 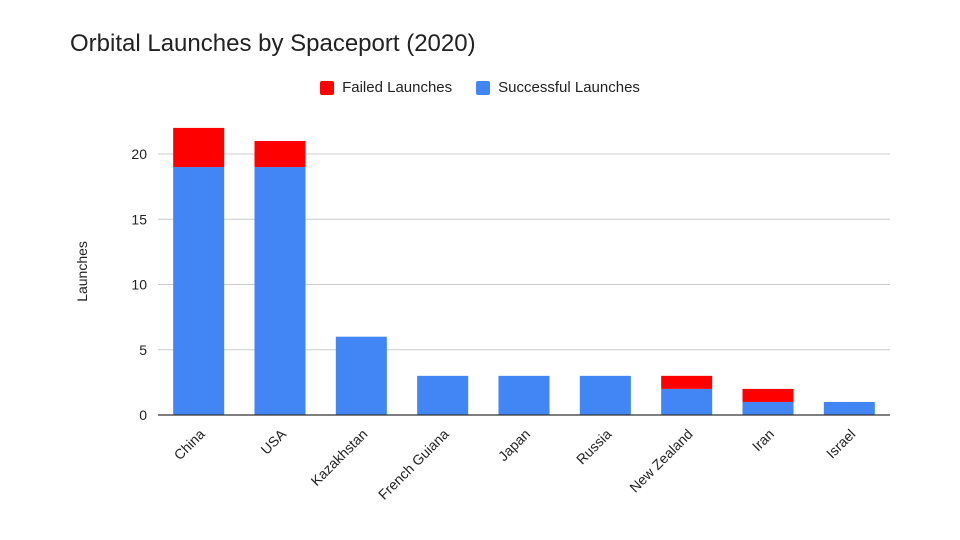 What do you see at coordinates (280, 291) in the screenshot?
I see `bar-successful-usa` at bounding box center [280, 291].